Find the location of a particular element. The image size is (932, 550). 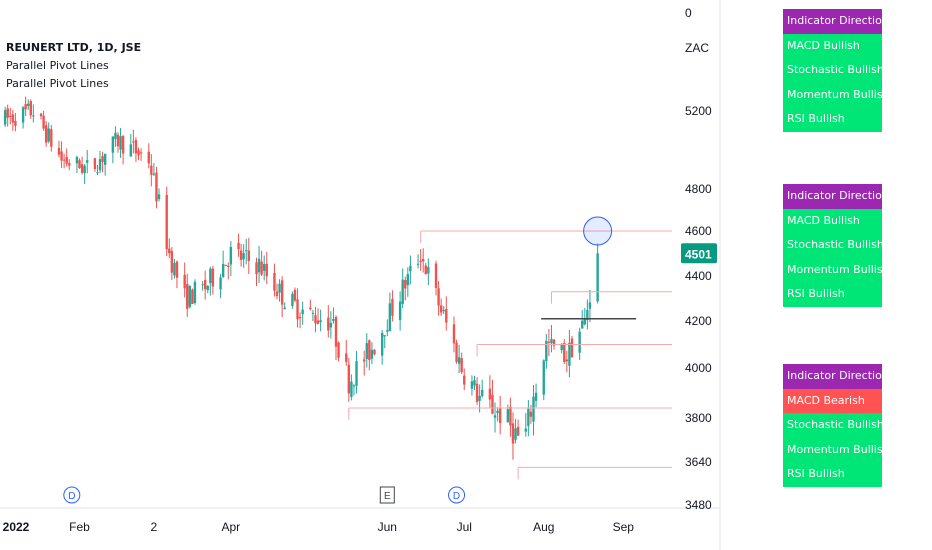

price-tick: 4000 is located at coordinates (698, 368).